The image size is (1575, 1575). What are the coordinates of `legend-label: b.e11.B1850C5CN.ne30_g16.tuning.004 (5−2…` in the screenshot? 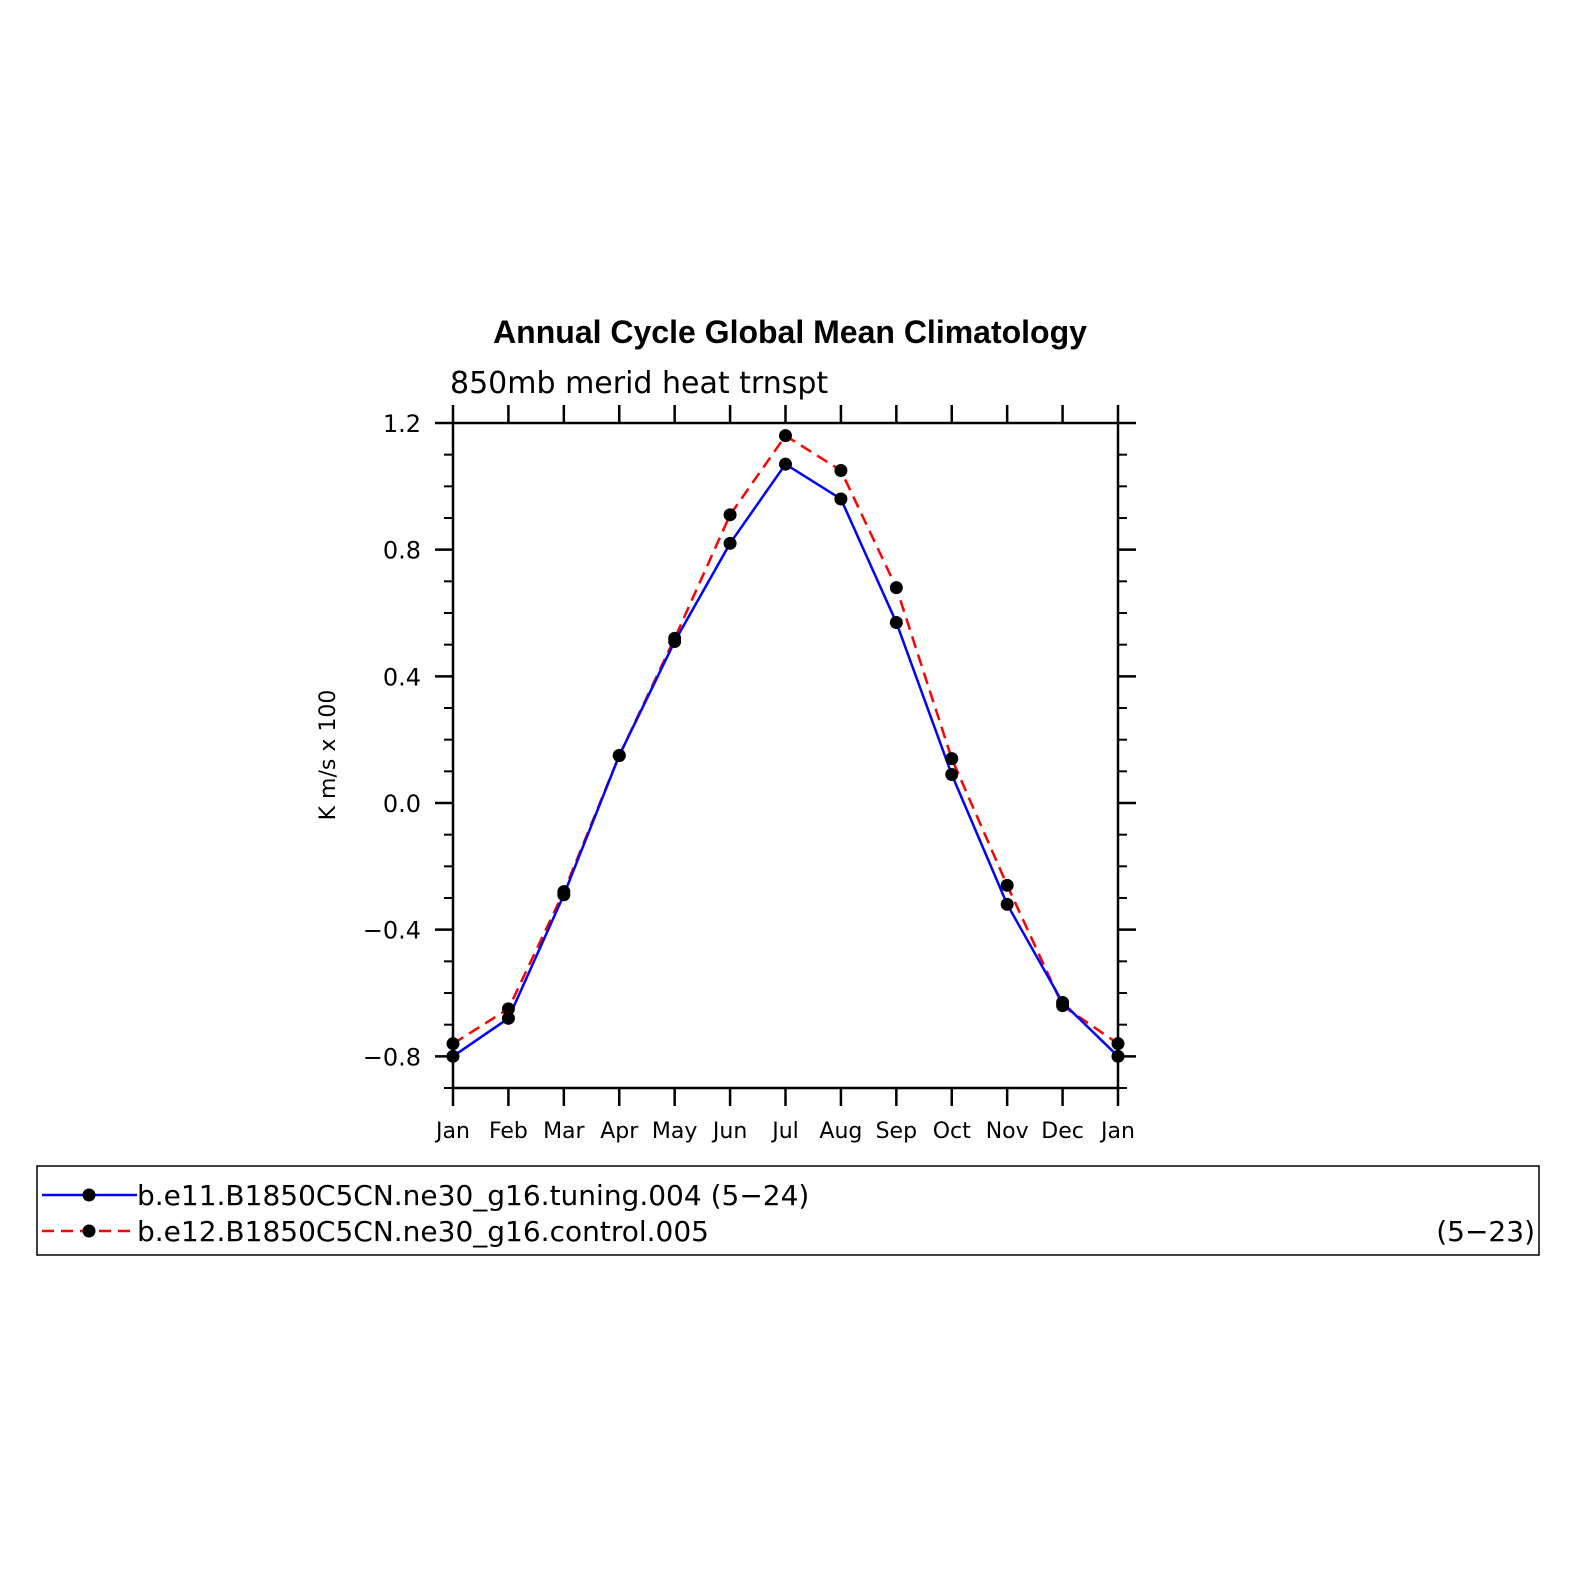 It's located at (473, 1195).